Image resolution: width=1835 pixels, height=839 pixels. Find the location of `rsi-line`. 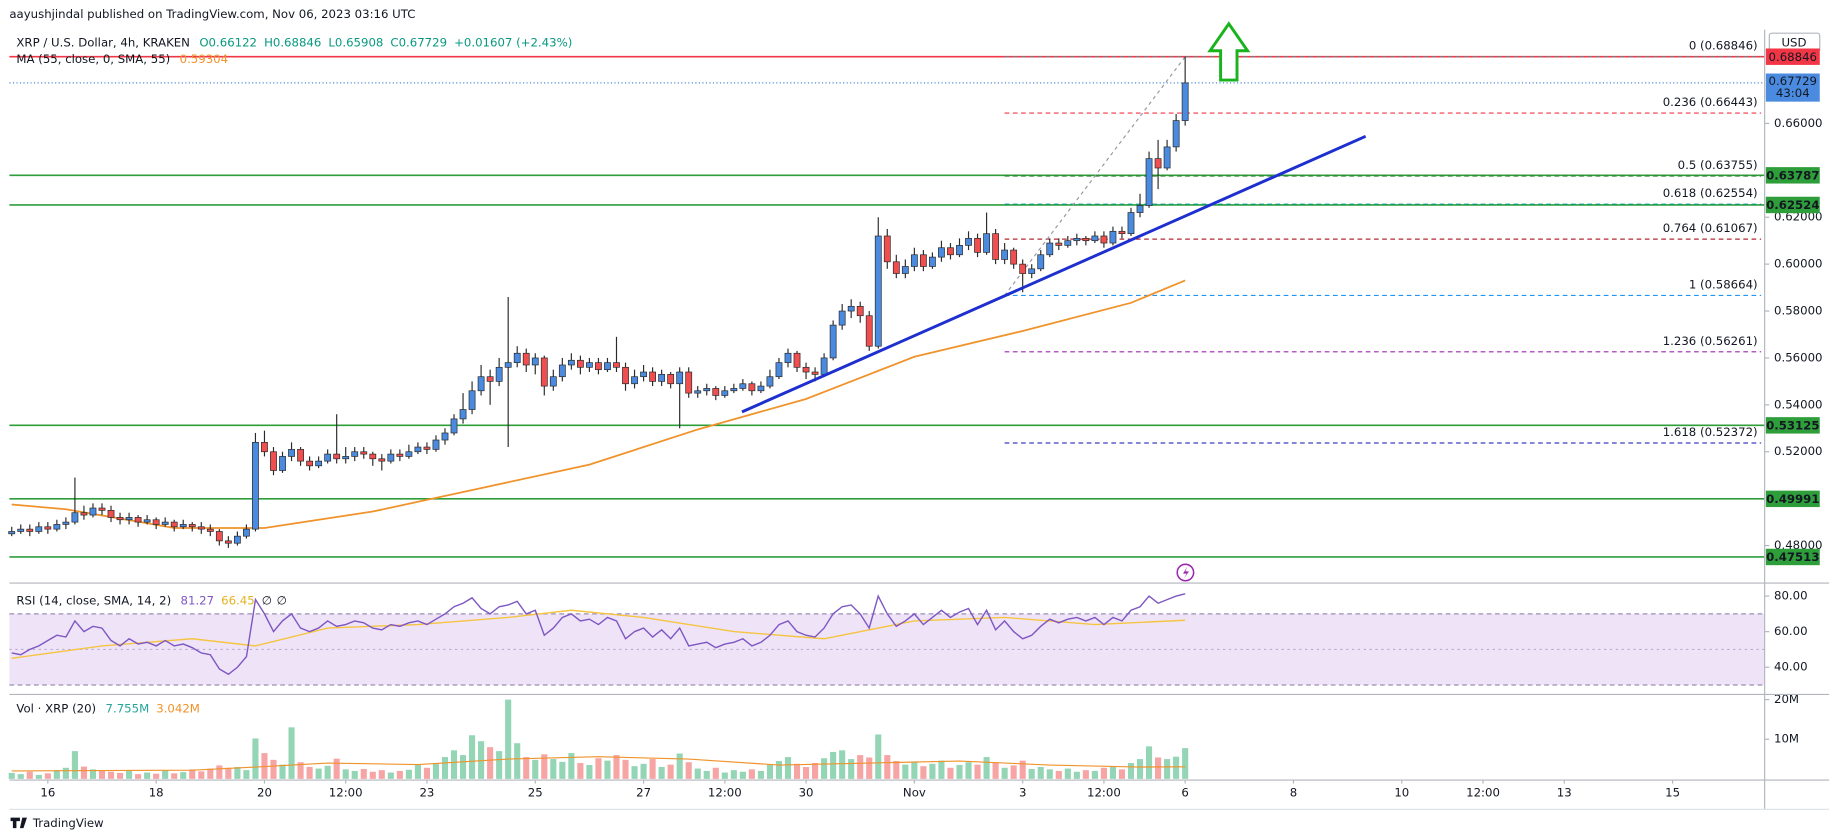

rsi-line is located at coordinates (598, 634).